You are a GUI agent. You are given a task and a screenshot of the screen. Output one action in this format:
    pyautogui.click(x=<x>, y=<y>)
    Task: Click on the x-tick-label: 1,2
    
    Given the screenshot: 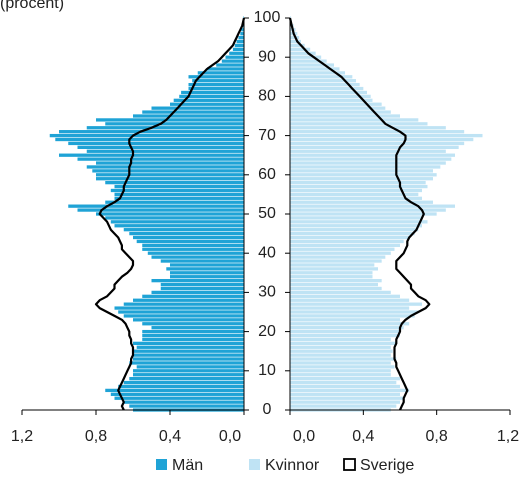 What is the action you would take?
    pyautogui.click(x=22, y=436)
    